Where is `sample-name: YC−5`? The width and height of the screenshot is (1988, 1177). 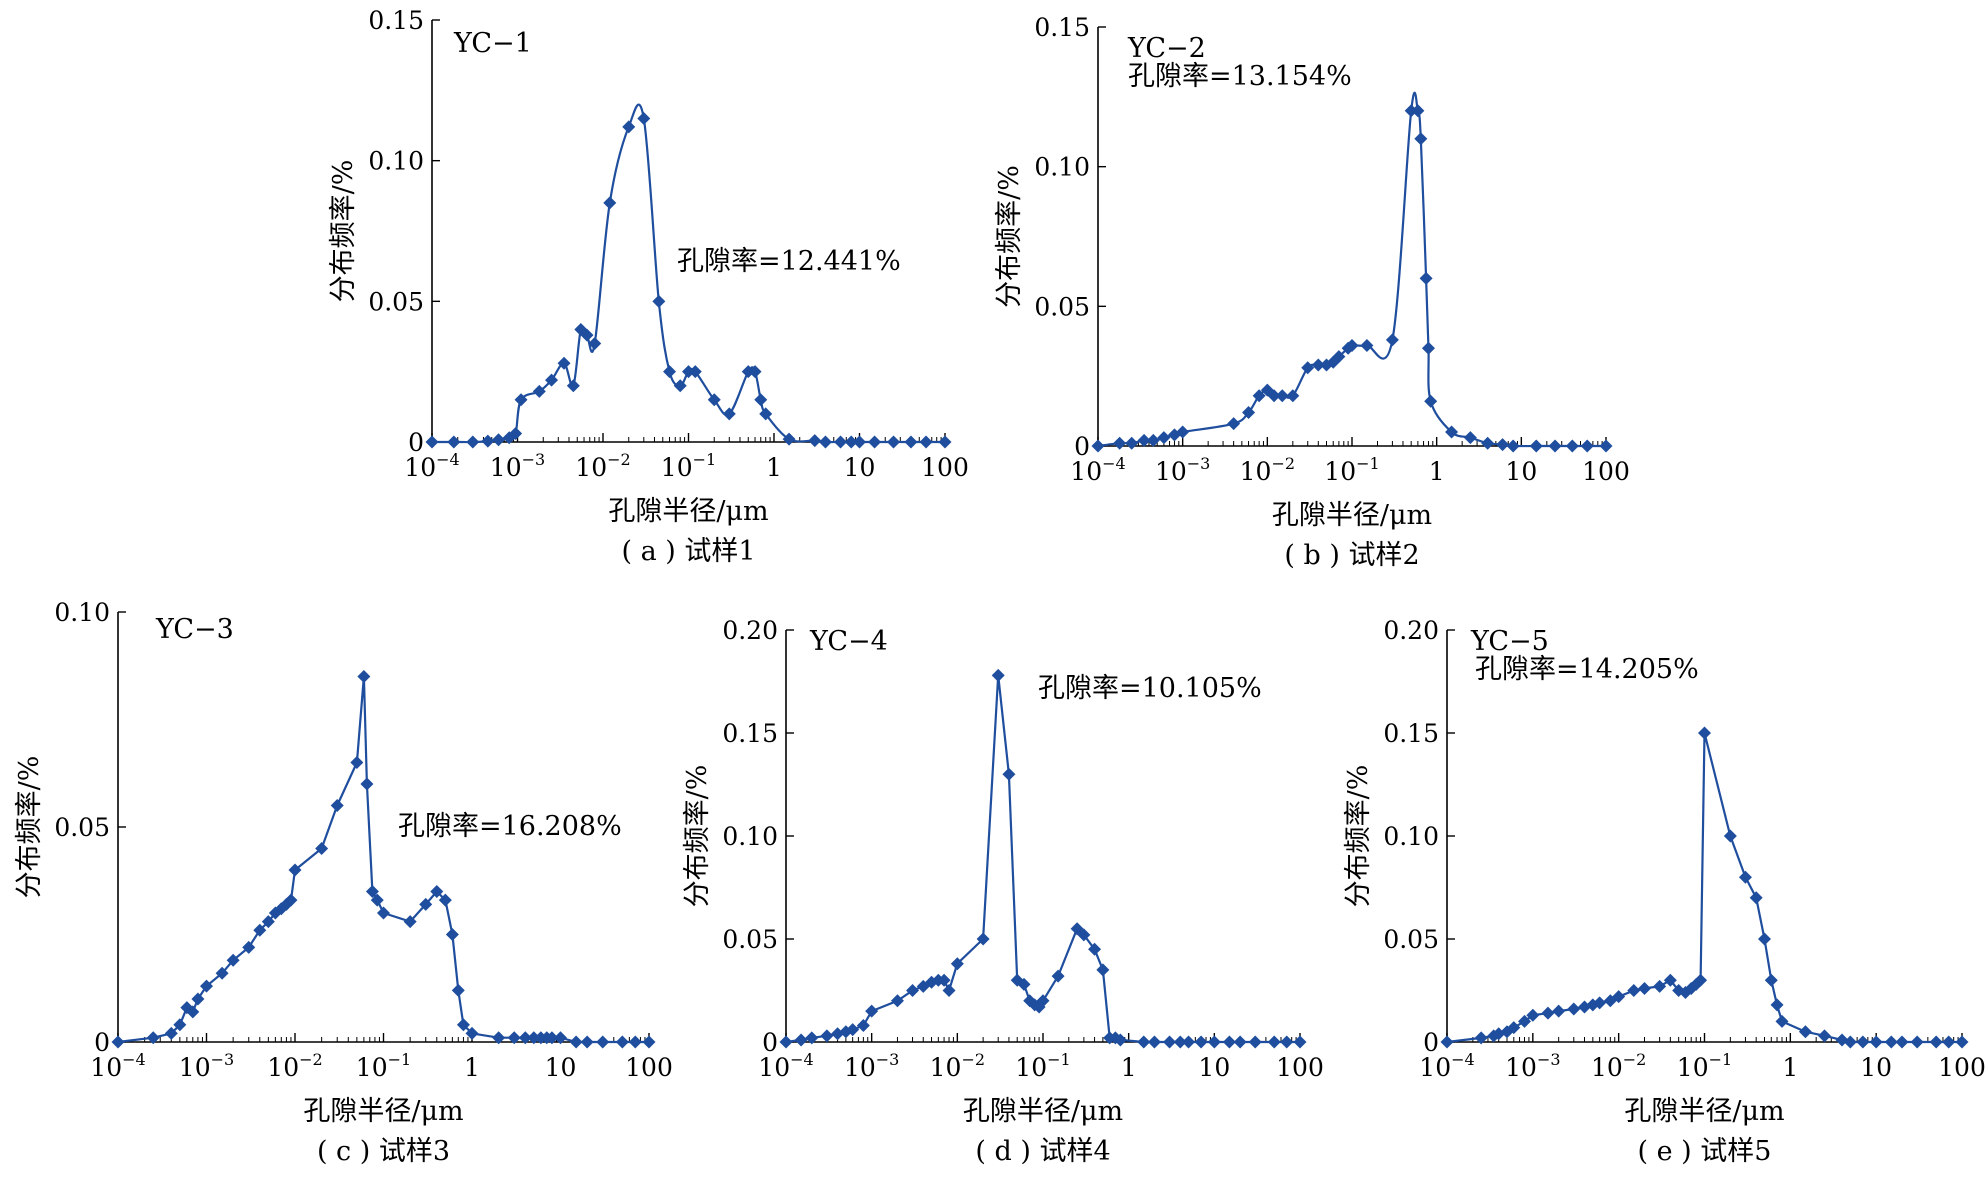 sample-name: YC−5 is located at coordinates (1509, 641).